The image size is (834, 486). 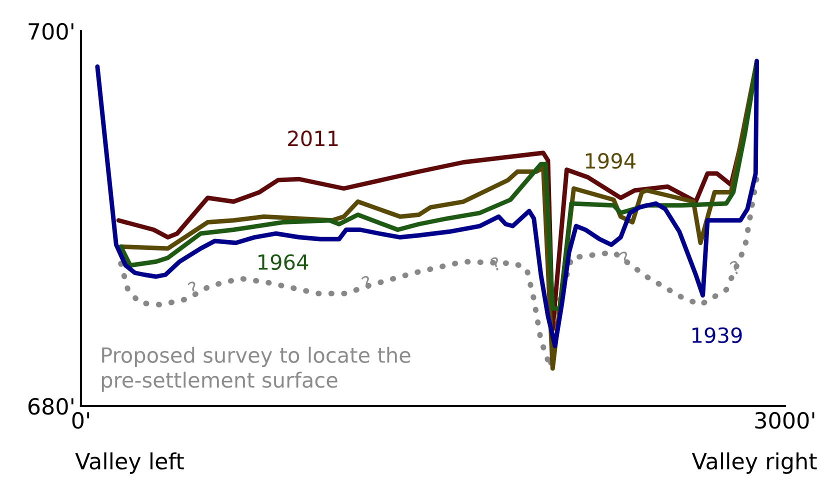 I want to click on text: Valley right, so click(x=754, y=463).